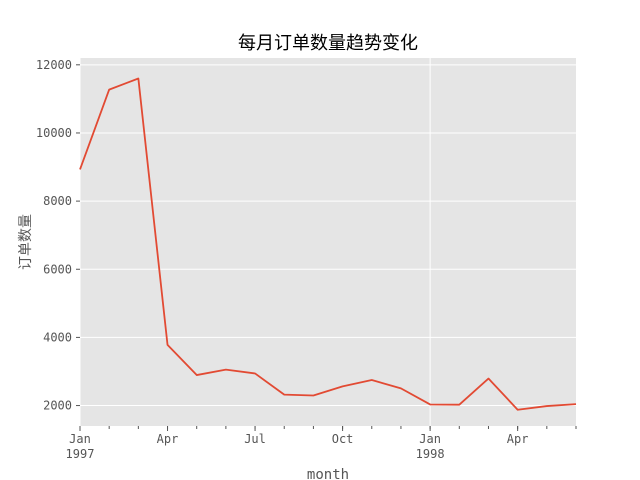  What do you see at coordinates (26, 242) in the screenshot?
I see `y-axis-label: 订单数量` at bounding box center [26, 242].